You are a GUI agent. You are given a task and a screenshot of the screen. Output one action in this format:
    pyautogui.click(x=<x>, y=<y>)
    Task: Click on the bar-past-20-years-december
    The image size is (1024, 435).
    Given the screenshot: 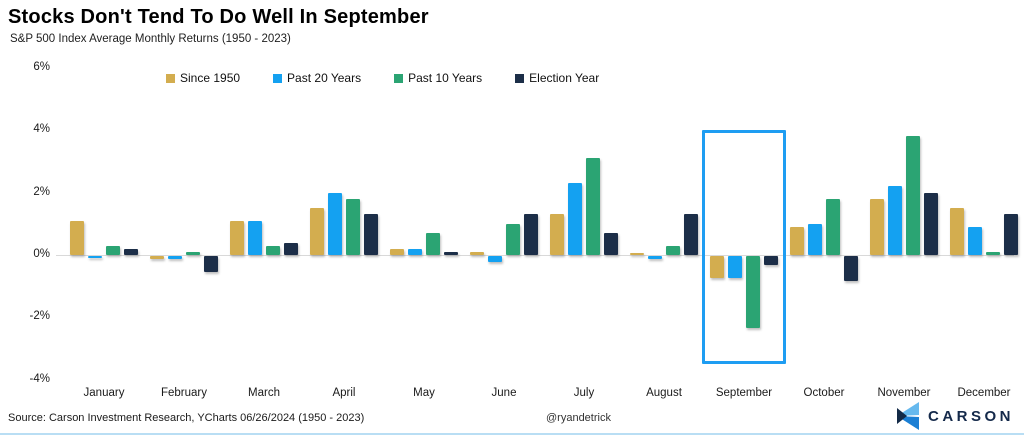 What is the action you would take?
    pyautogui.click(x=975, y=240)
    